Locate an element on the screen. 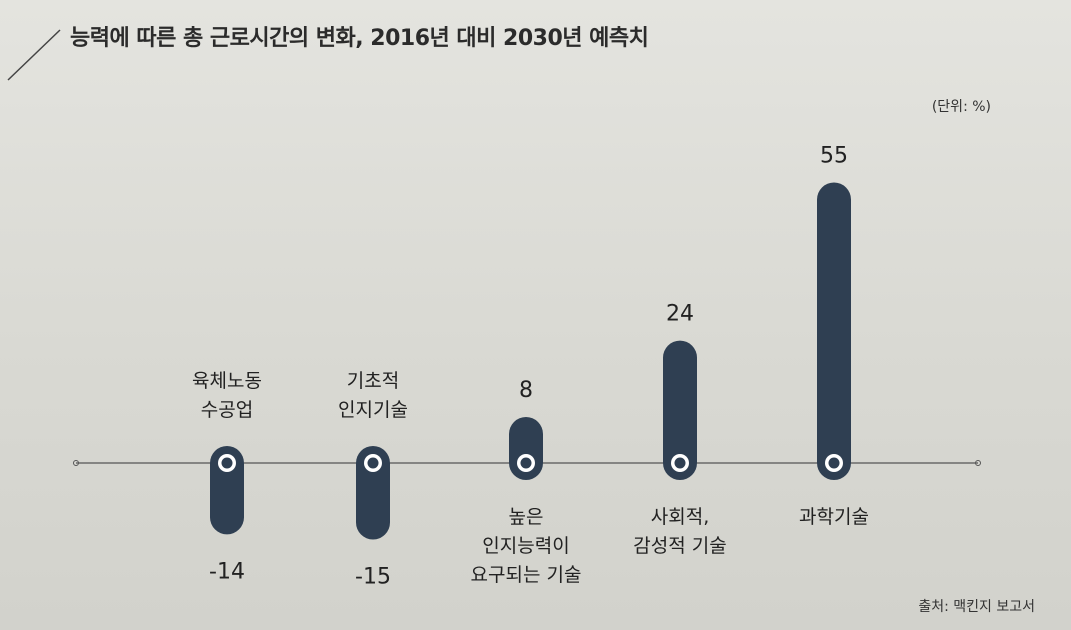 The image size is (1071, 630). bar-2-ring-core is located at coordinates (373, 463).